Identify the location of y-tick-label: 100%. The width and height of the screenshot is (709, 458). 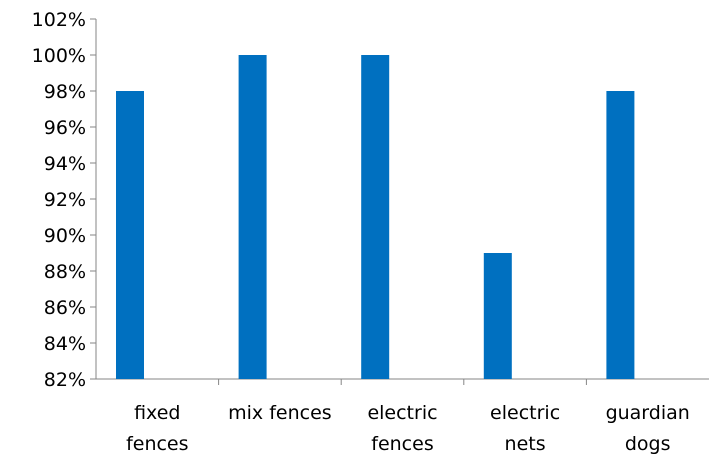
(59, 56).